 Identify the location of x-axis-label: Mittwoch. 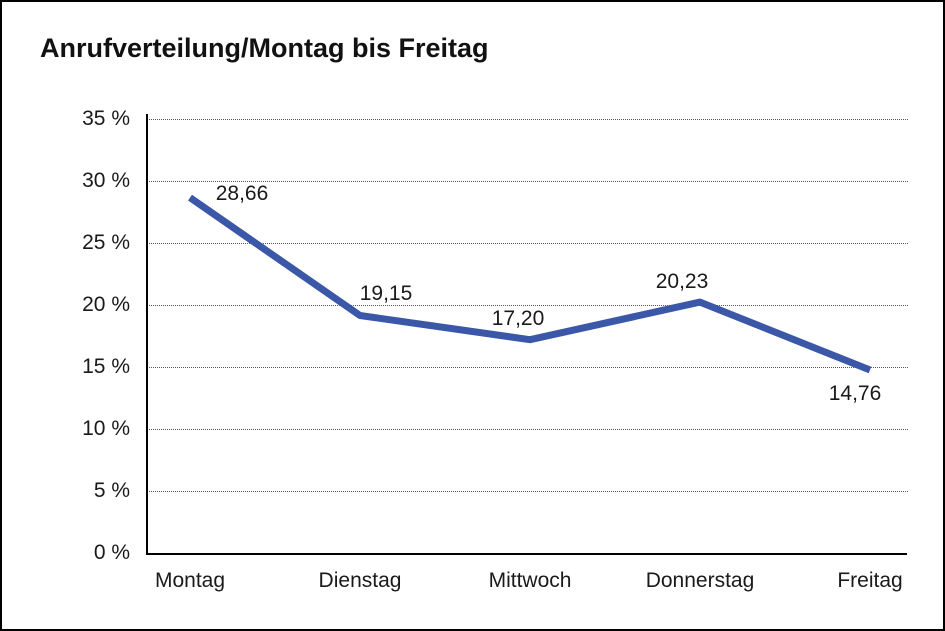
(530, 580).